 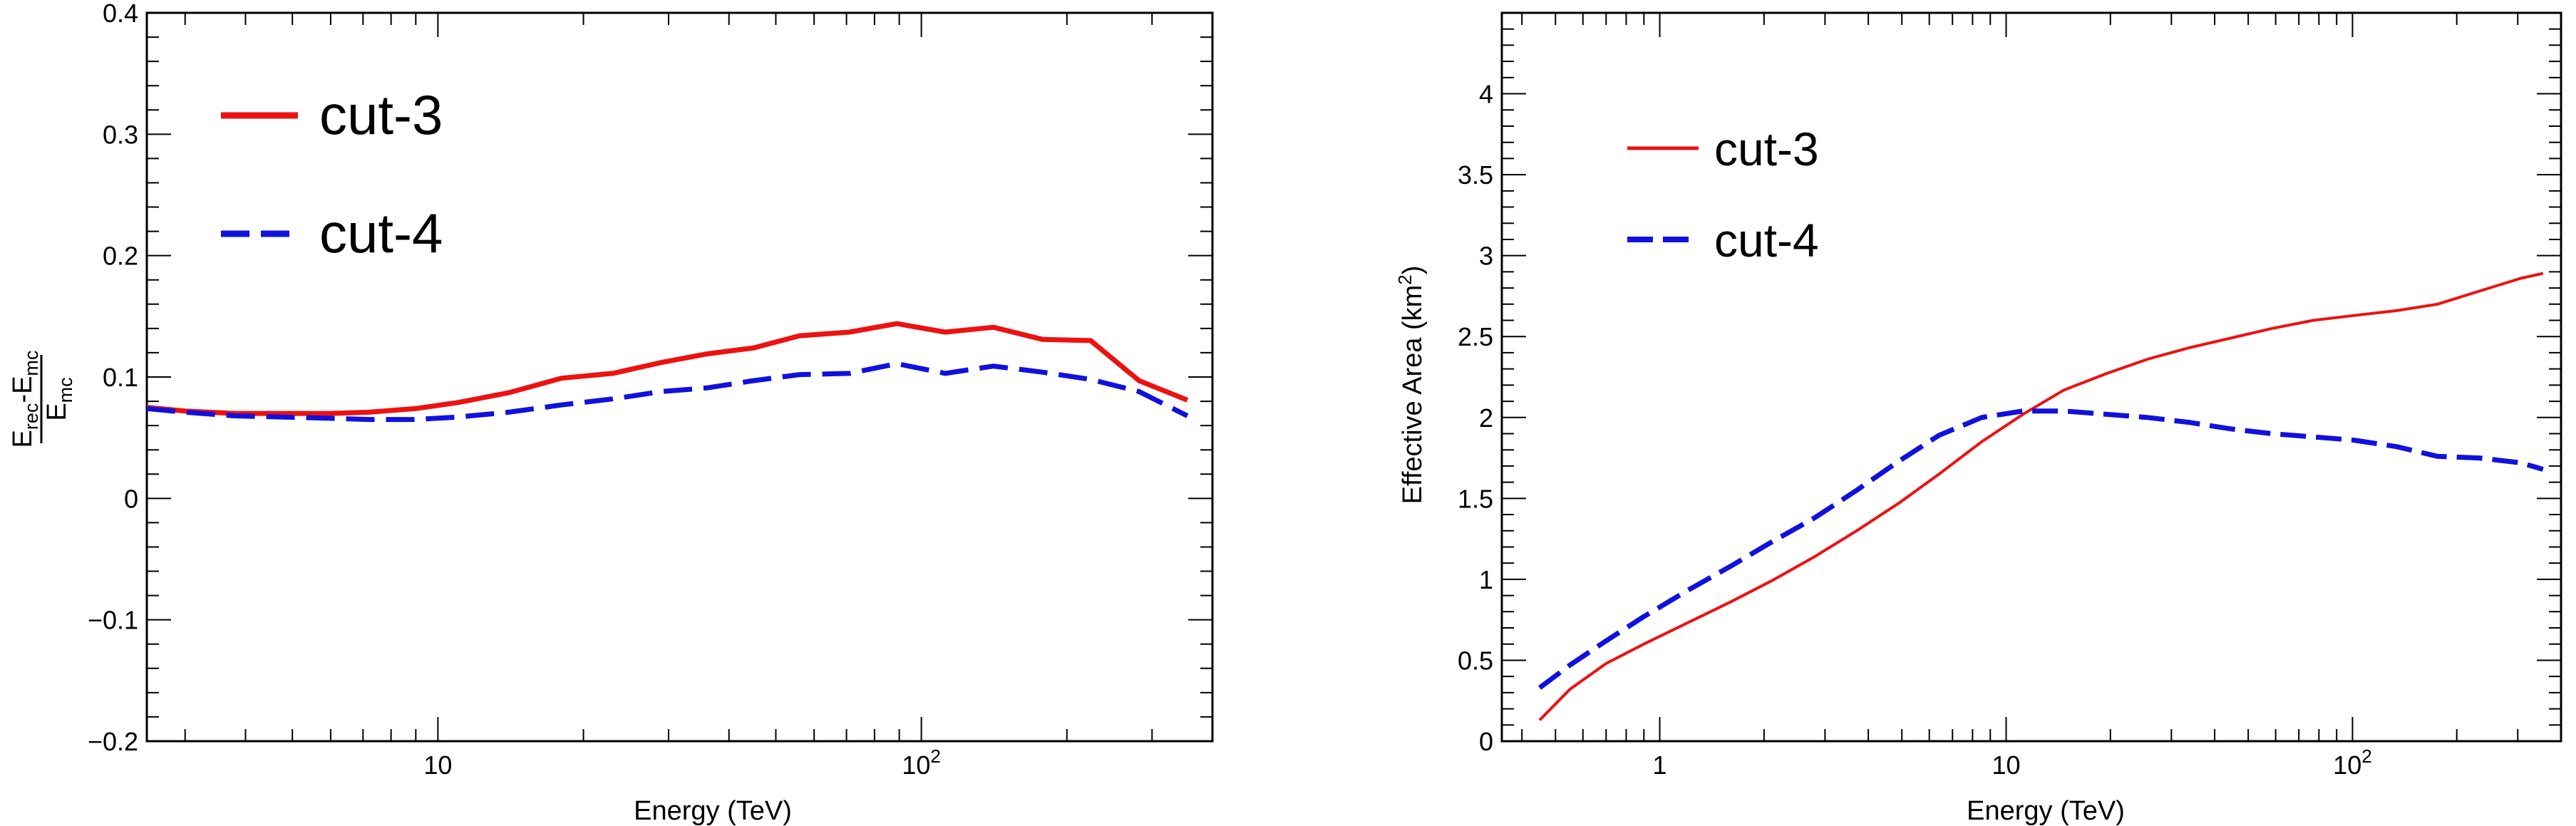 What do you see at coordinates (113, 742) in the screenshot?
I see `y-tick-label: −0.2` at bounding box center [113, 742].